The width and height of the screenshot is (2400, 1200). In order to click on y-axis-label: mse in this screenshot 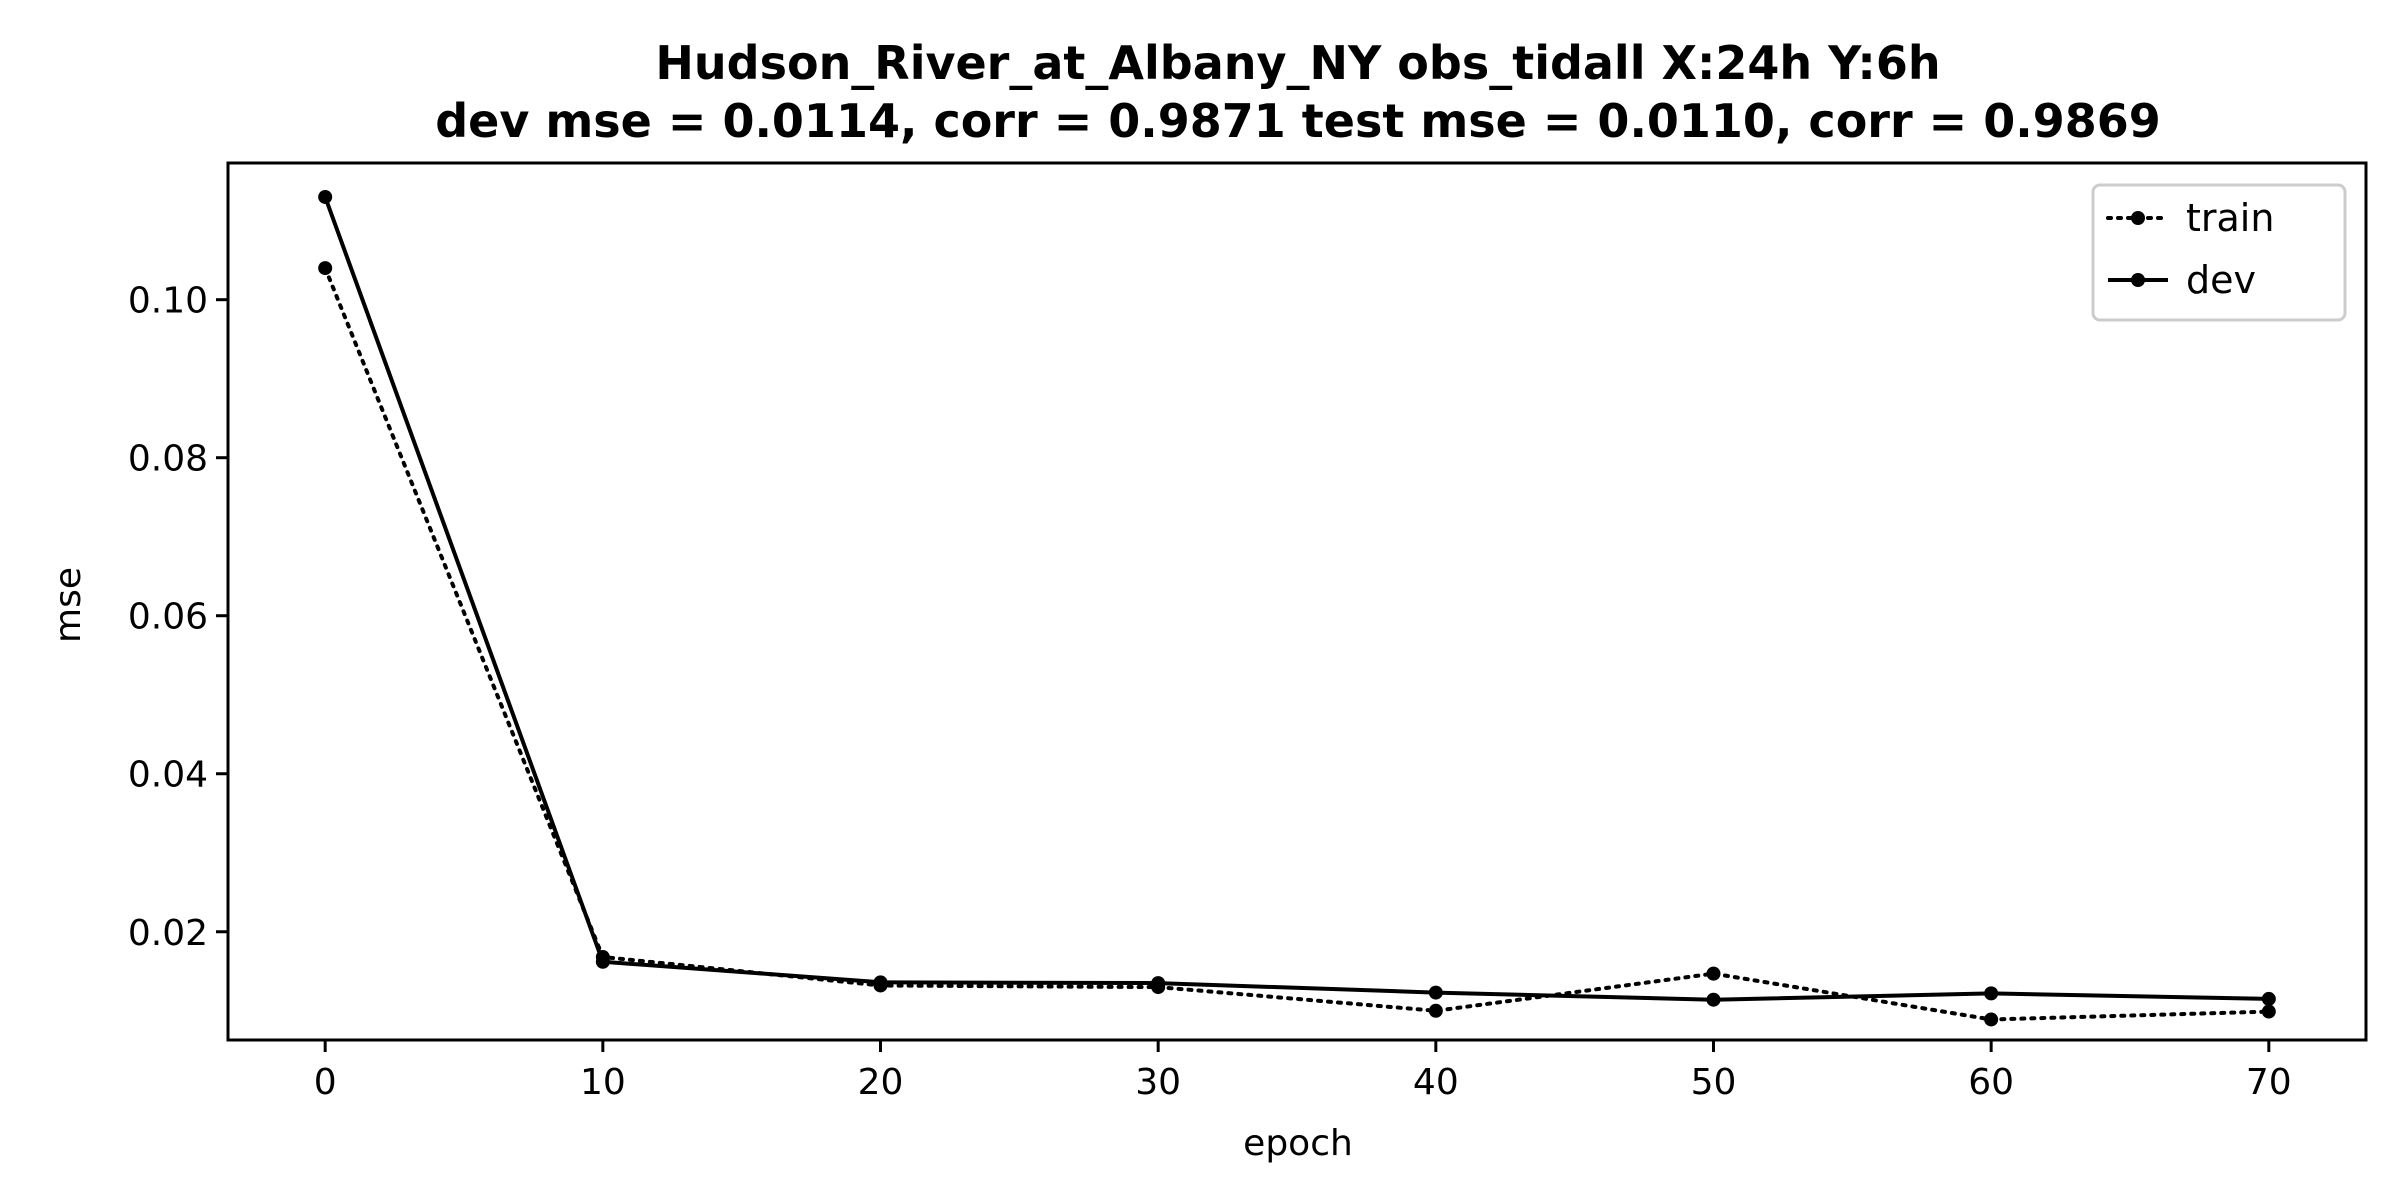, I will do `click(68, 605)`.